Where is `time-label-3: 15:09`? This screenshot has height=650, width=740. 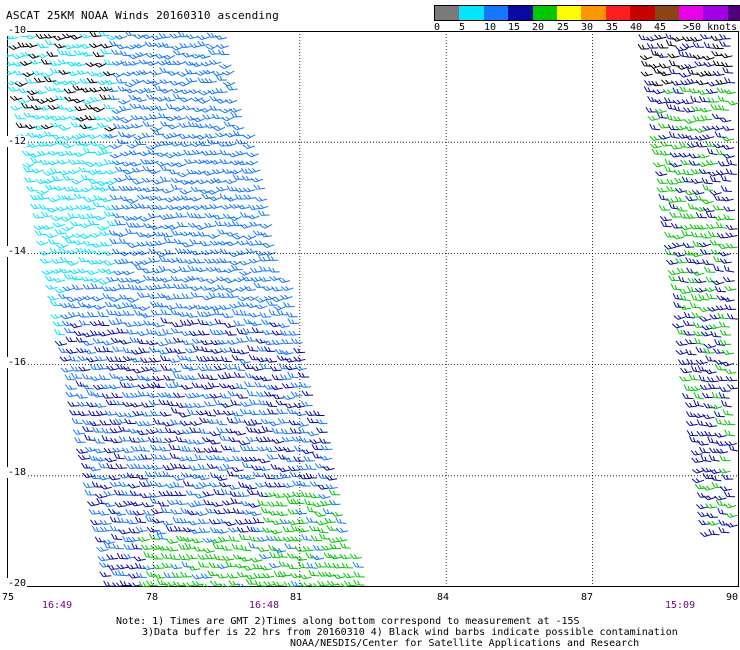 time-label-3: 15:09 is located at coordinates (680, 605).